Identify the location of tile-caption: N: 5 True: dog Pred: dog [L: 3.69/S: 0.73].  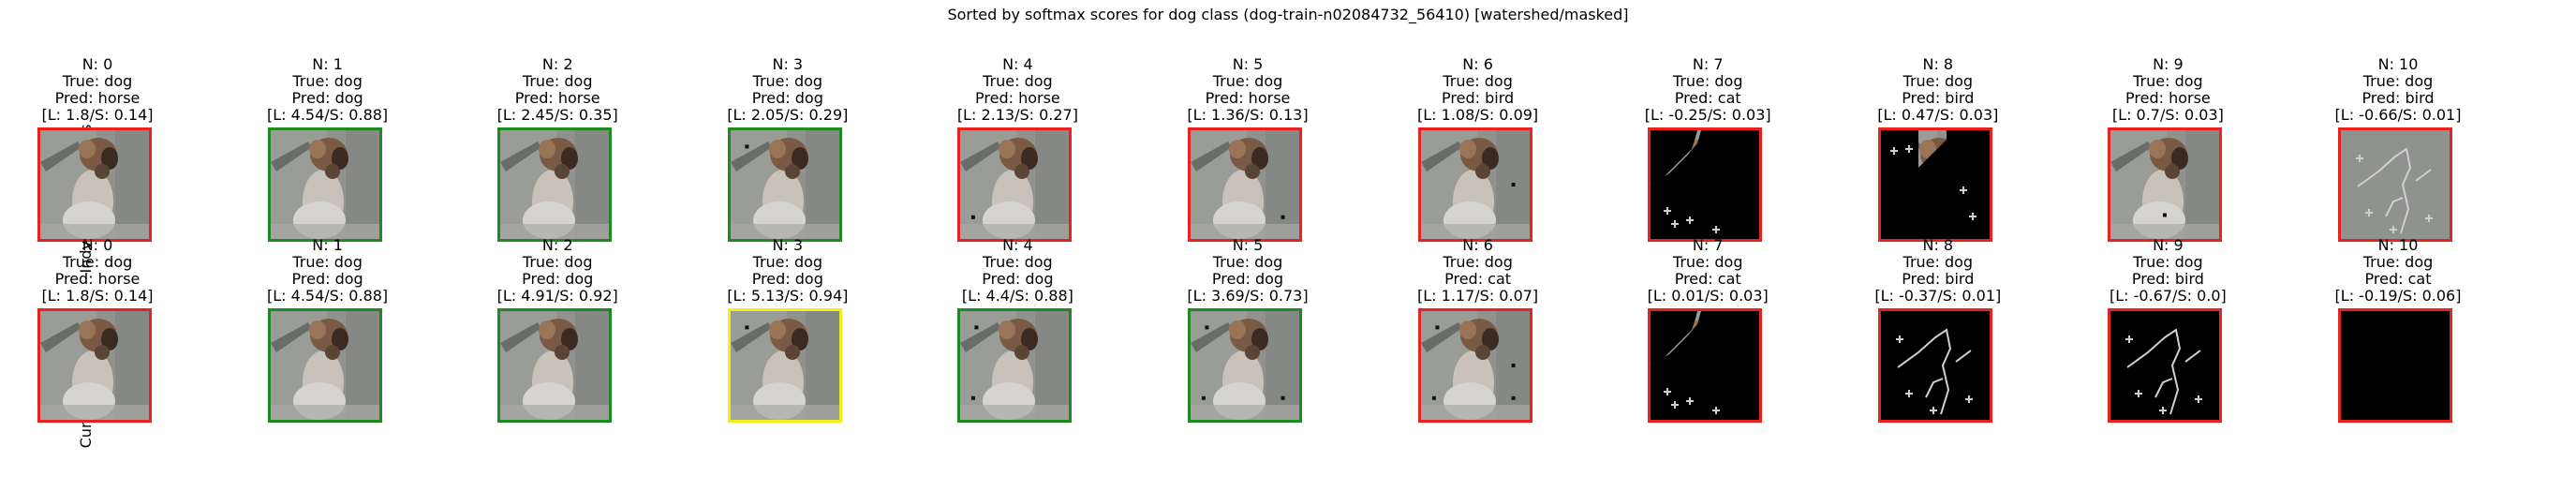
(1248, 271).